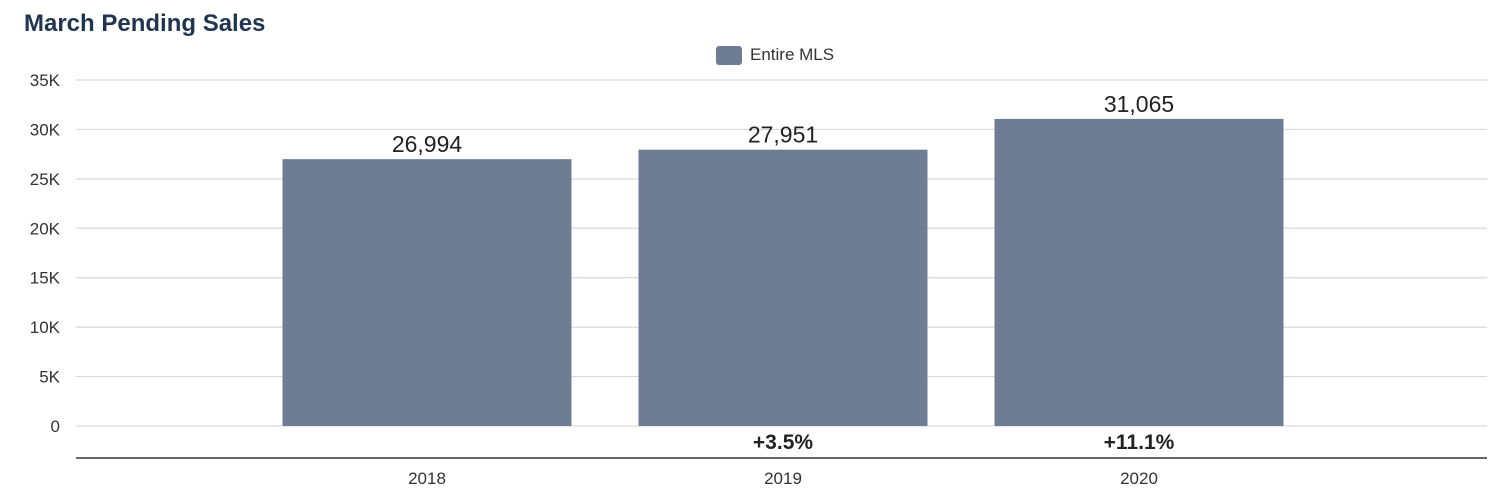 This screenshot has height=495, width=1502. What do you see at coordinates (55, 426) in the screenshot?
I see `y-tick-label: 0` at bounding box center [55, 426].